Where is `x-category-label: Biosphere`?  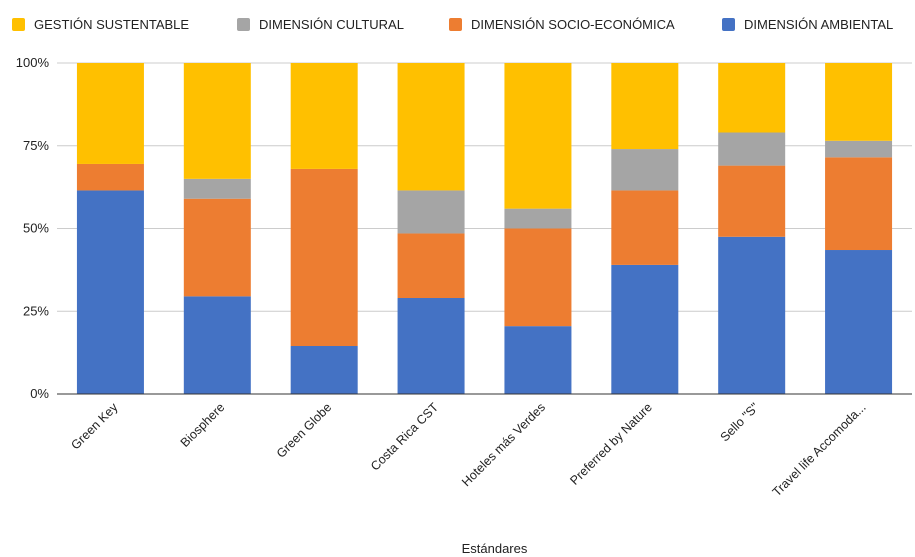
x-category-label: Biosphere is located at coordinates (203, 425).